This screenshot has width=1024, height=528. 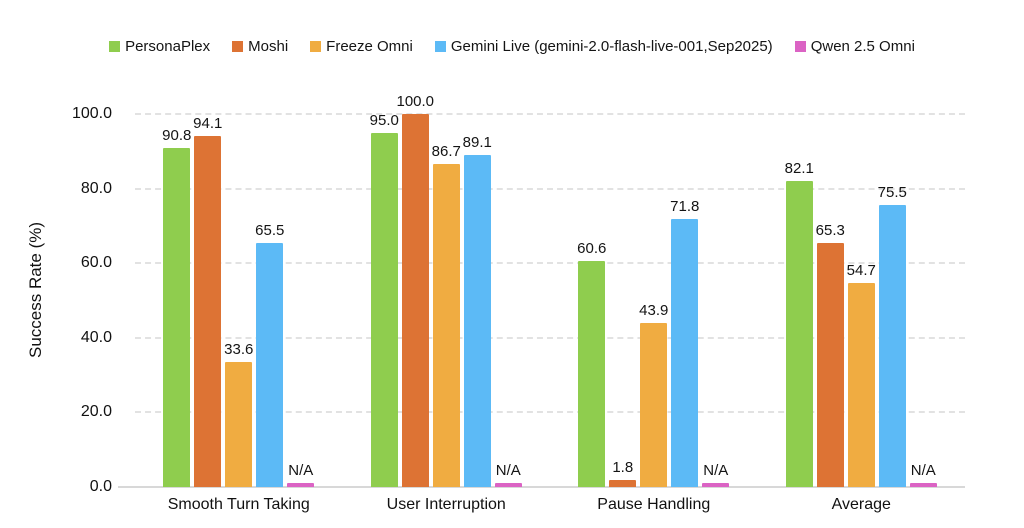 I want to click on legend-item: Qwen 2.5 Omni, so click(x=854, y=46).